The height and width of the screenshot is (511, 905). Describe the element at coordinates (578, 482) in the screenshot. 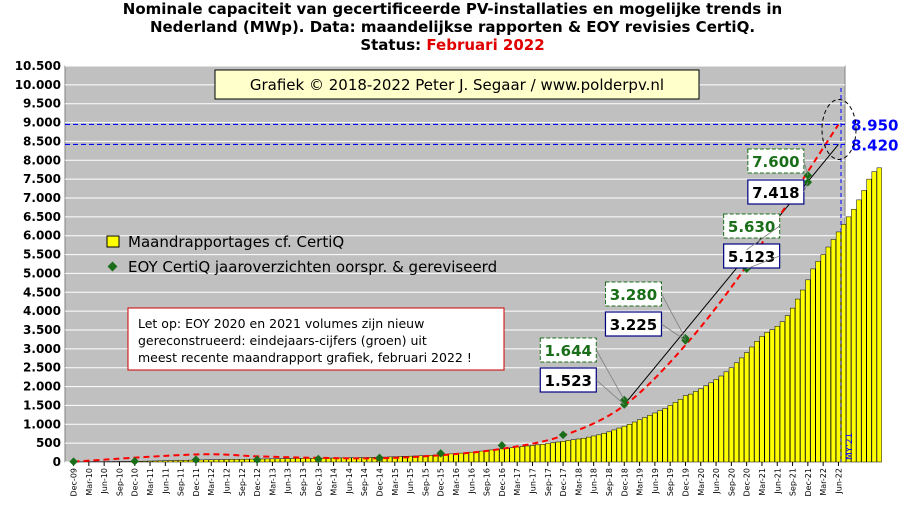

I see `x-tick-label: Mar-18` at that location.